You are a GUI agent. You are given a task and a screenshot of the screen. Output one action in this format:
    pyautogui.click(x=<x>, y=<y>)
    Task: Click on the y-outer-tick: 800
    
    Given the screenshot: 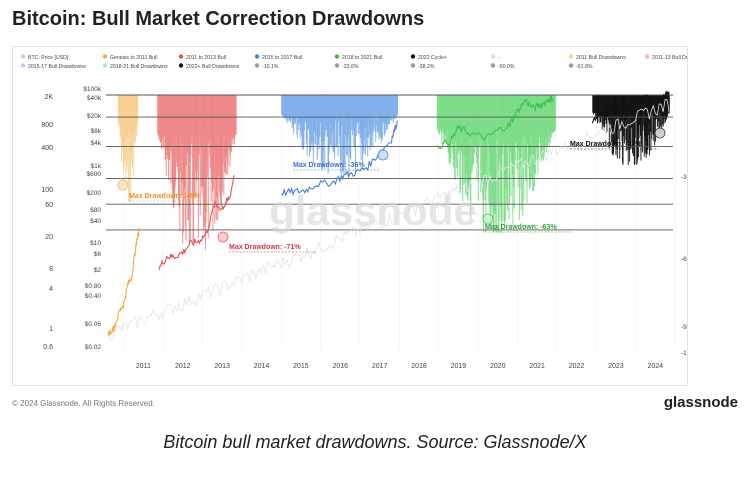 What is the action you would take?
    pyautogui.click(x=47, y=125)
    